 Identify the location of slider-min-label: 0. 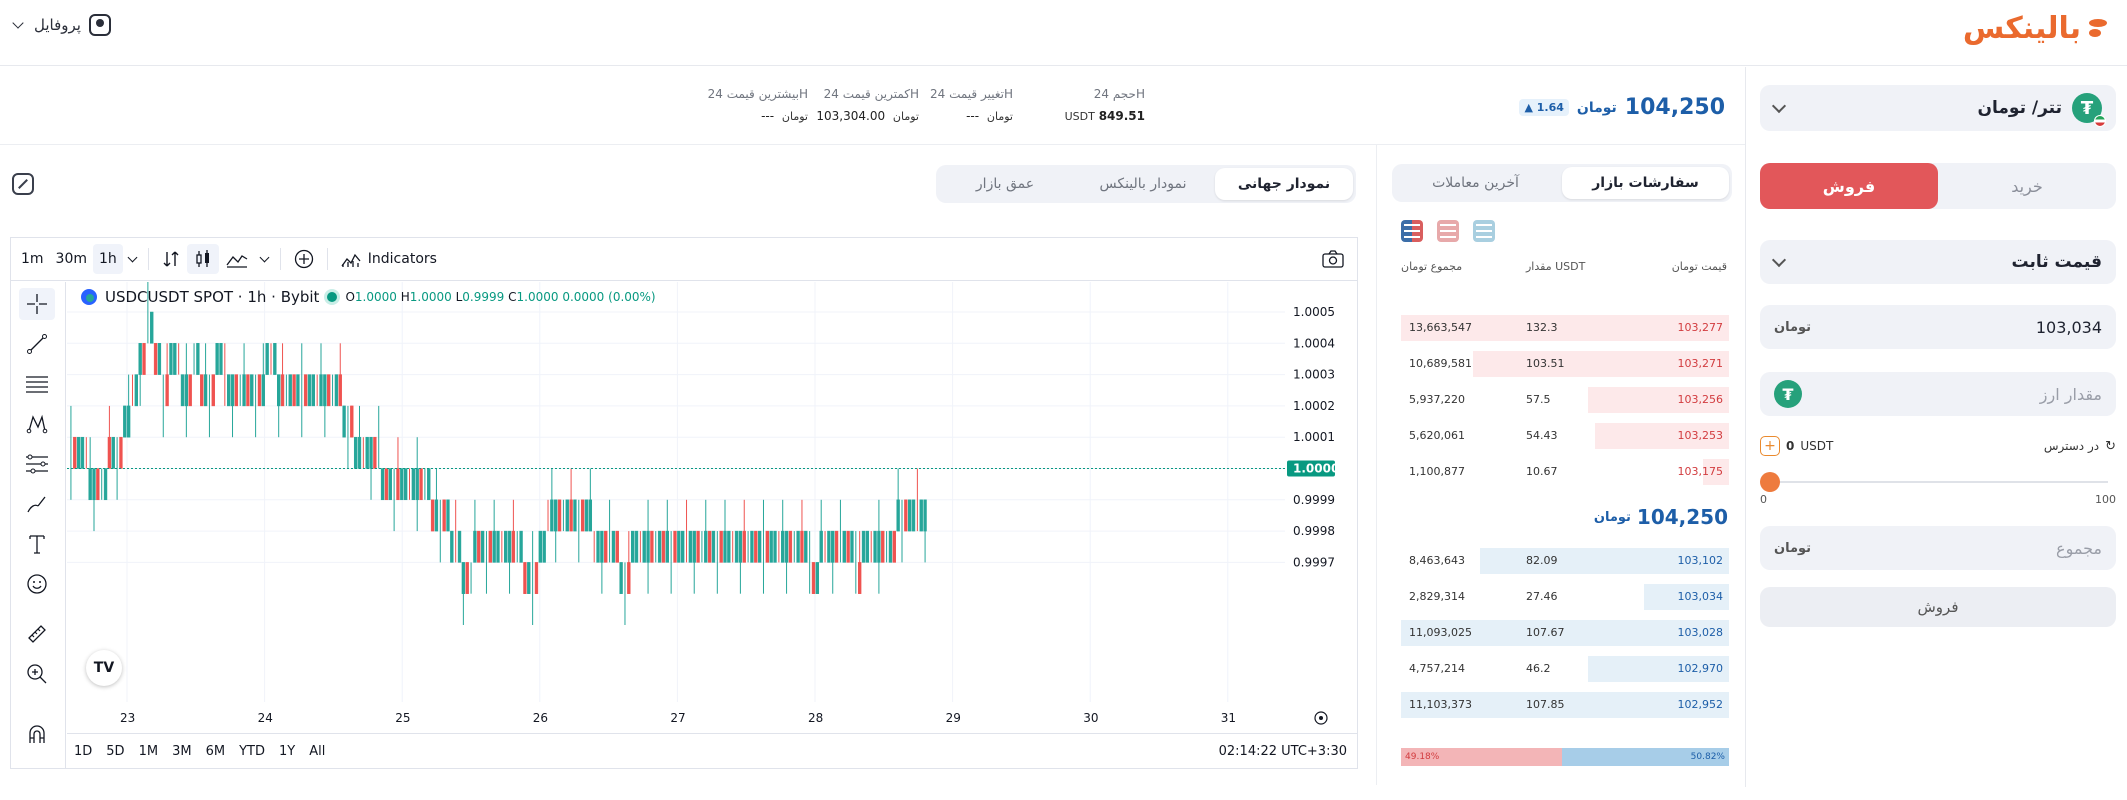
(1763, 499).